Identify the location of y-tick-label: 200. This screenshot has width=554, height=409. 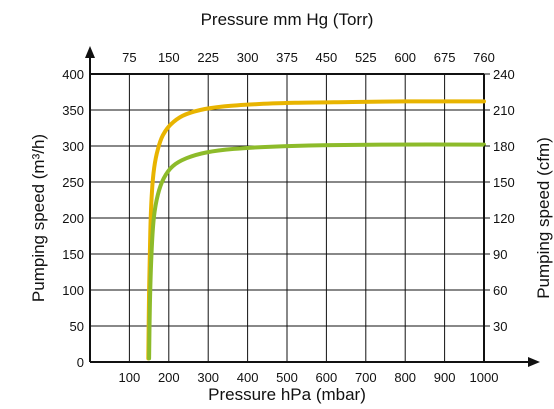
(73, 218).